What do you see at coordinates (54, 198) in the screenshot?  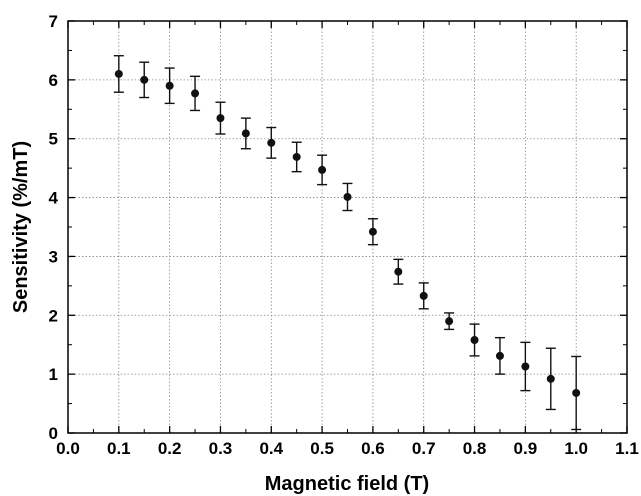 I see `y-tick-label: 4` at bounding box center [54, 198].